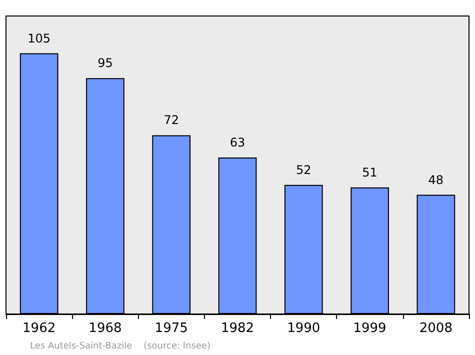 Image resolution: width=475 pixels, height=355 pixels. I want to click on data-label: 48, so click(436, 179).